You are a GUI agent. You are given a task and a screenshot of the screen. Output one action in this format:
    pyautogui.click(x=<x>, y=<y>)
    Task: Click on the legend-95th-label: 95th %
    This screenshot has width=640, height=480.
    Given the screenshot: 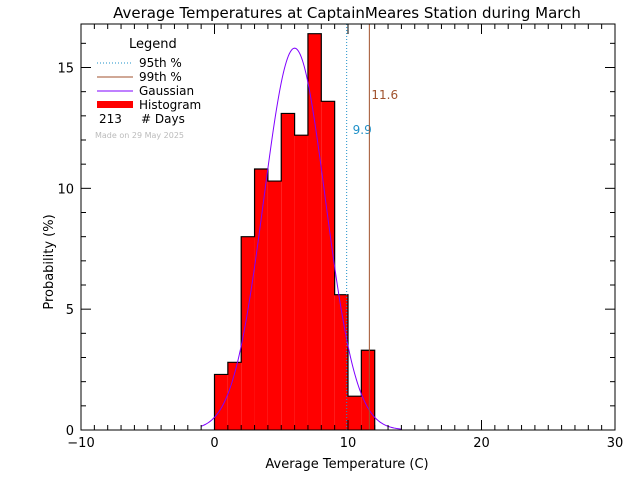 What is the action you would take?
    pyautogui.click(x=160, y=63)
    